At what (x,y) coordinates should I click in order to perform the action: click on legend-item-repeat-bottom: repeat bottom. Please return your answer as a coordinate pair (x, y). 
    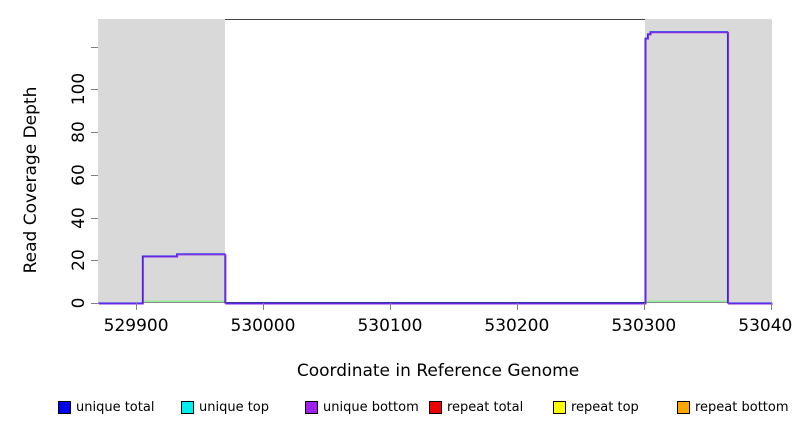
    Looking at the image, I should click on (733, 407).